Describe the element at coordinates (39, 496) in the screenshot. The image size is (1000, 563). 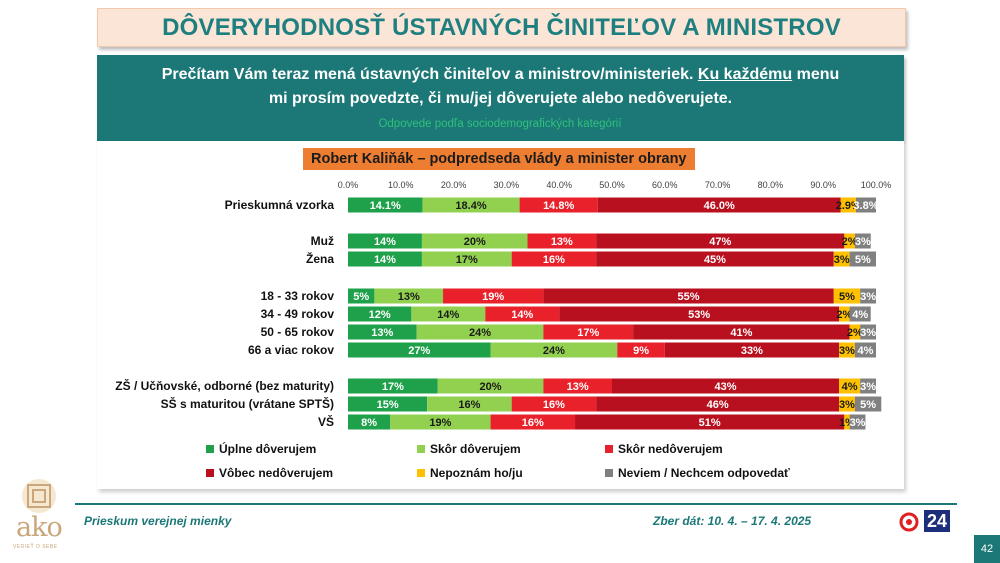
I see `ako-logo-icon` at that location.